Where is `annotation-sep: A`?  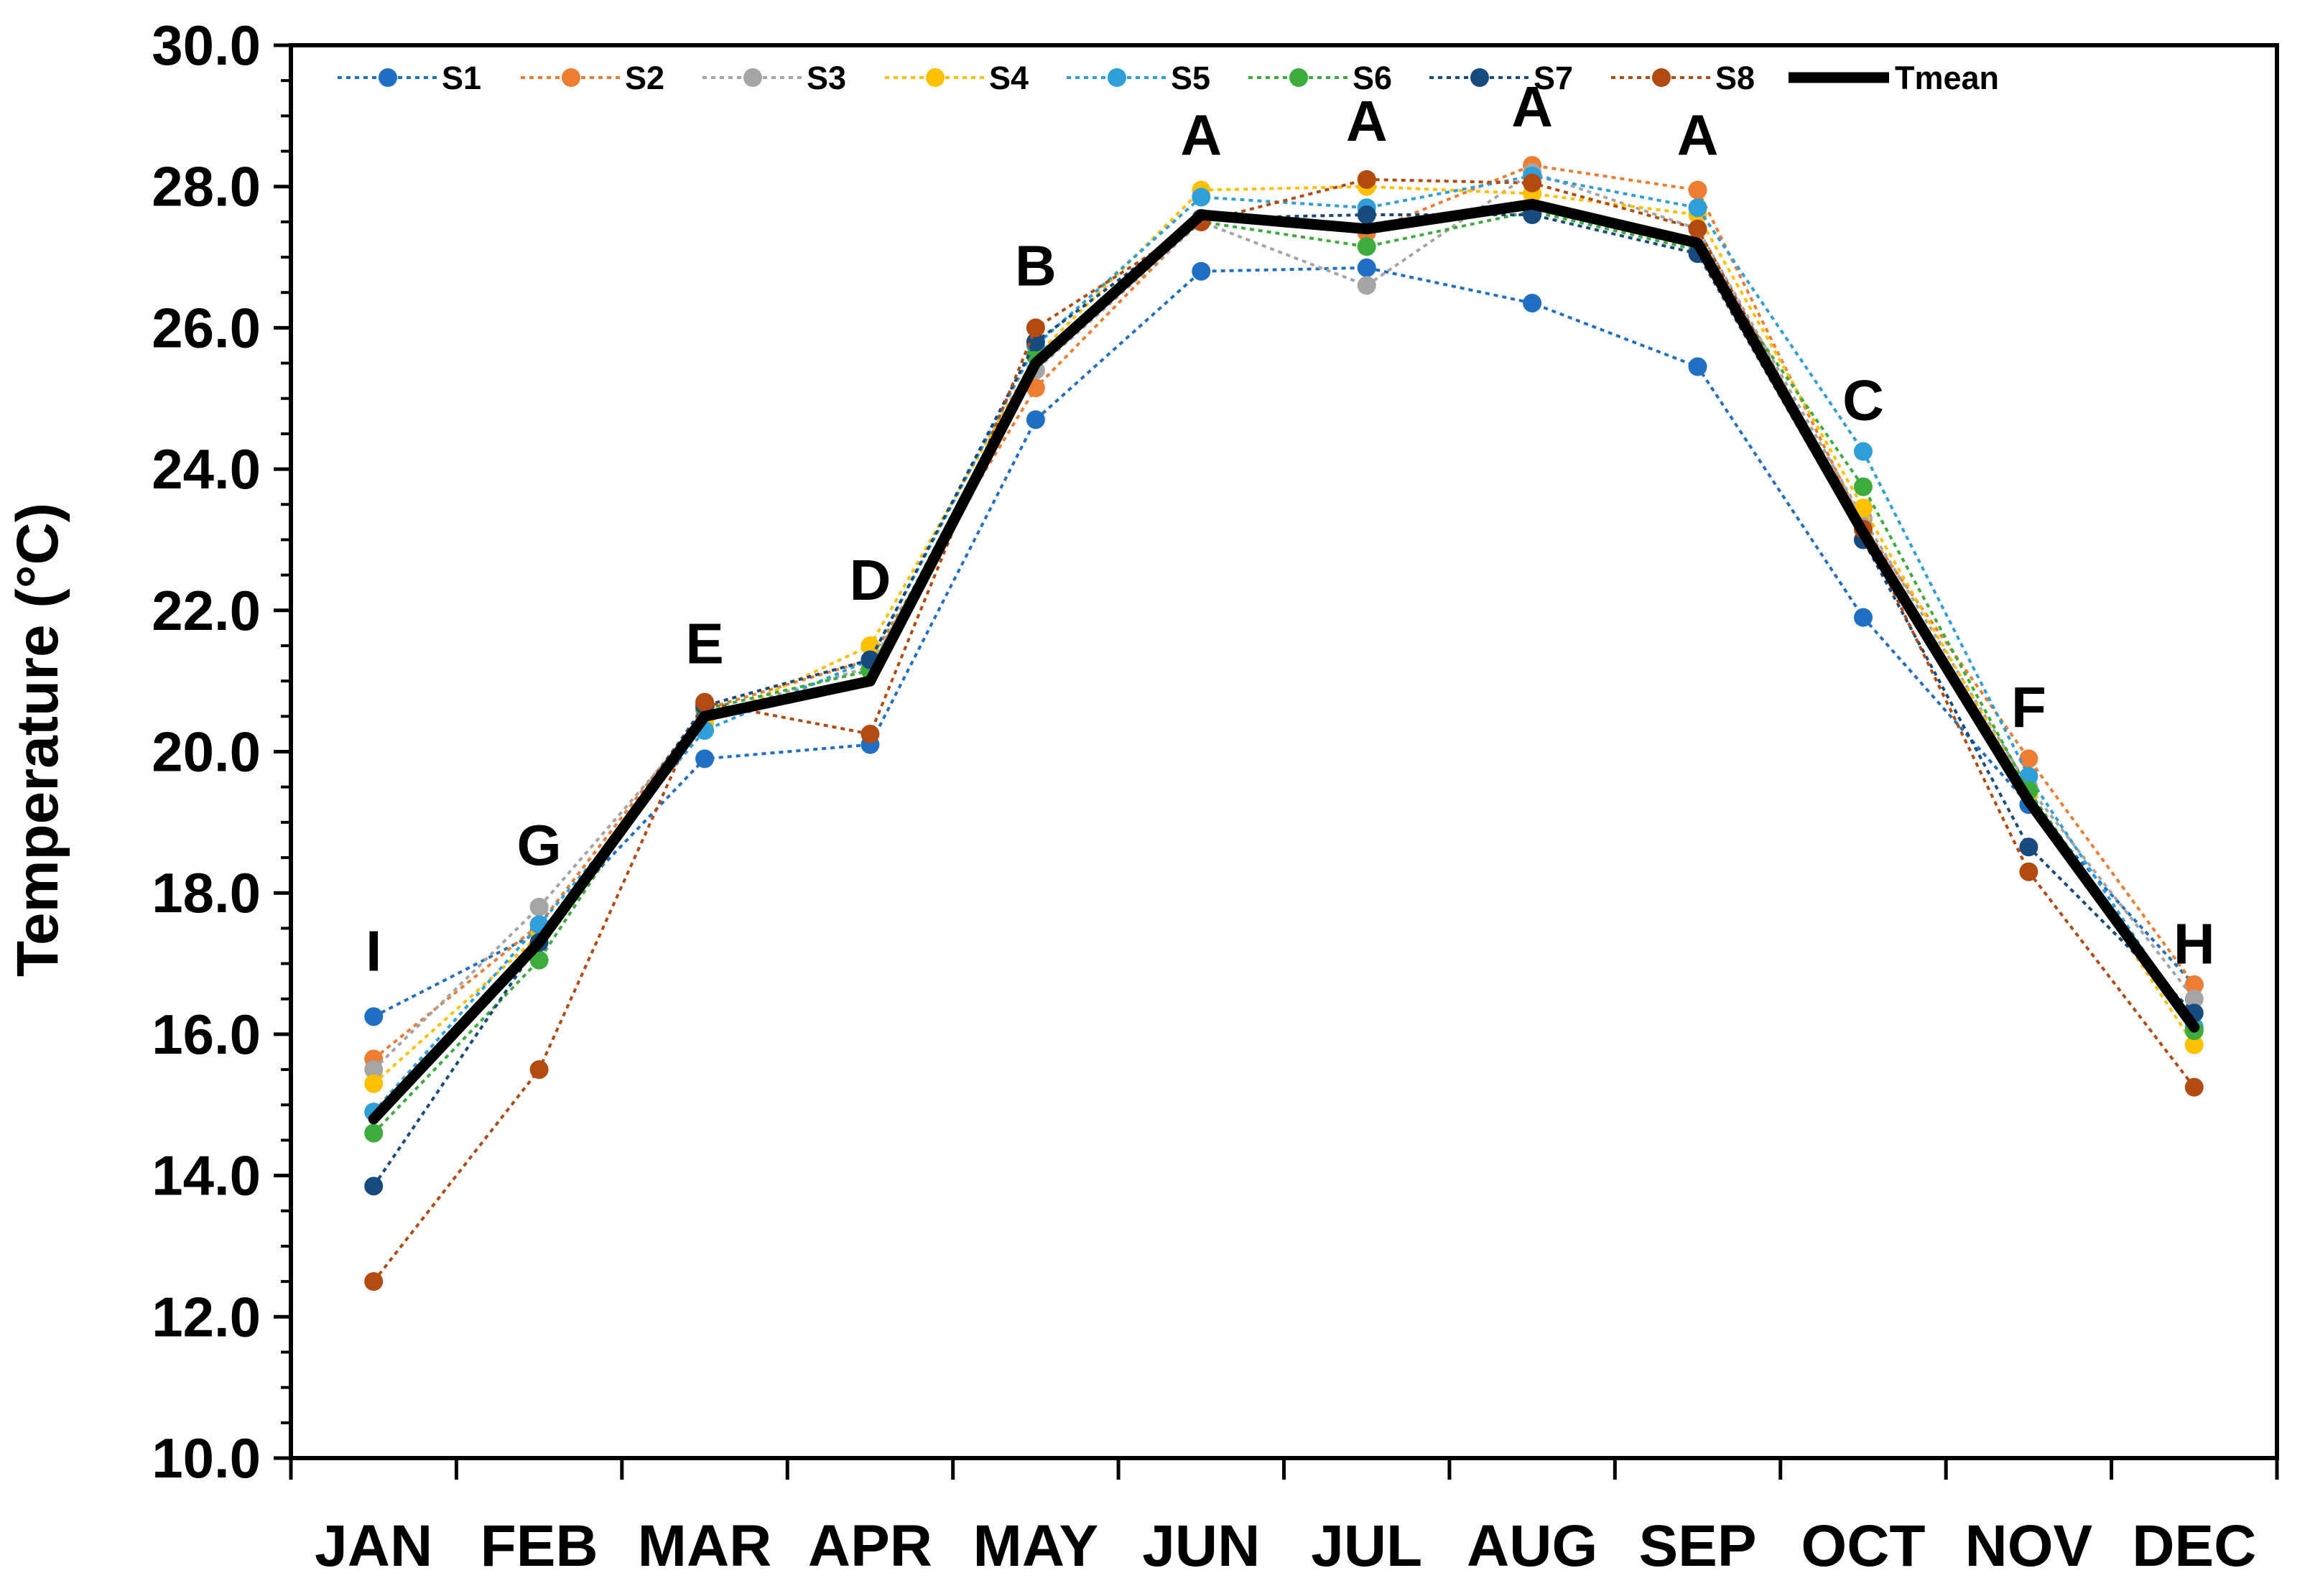 annotation-sep: A is located at coordinates (1698, 135).